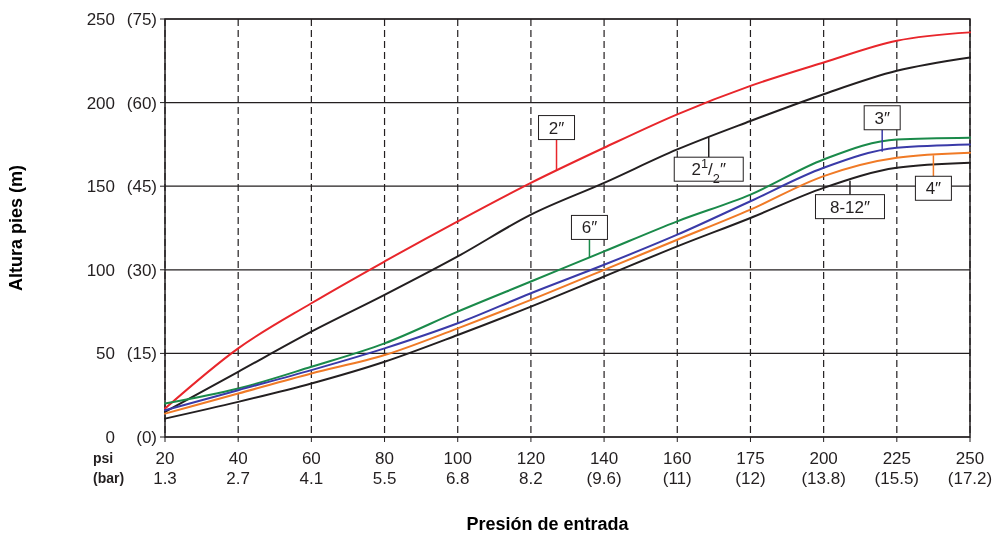 This screenshot has height=544, width=1002. What do you see at coordinates (110, 437) in the screenshot?
I see `y-tick-label: 0` at bounding box center [110, 437].